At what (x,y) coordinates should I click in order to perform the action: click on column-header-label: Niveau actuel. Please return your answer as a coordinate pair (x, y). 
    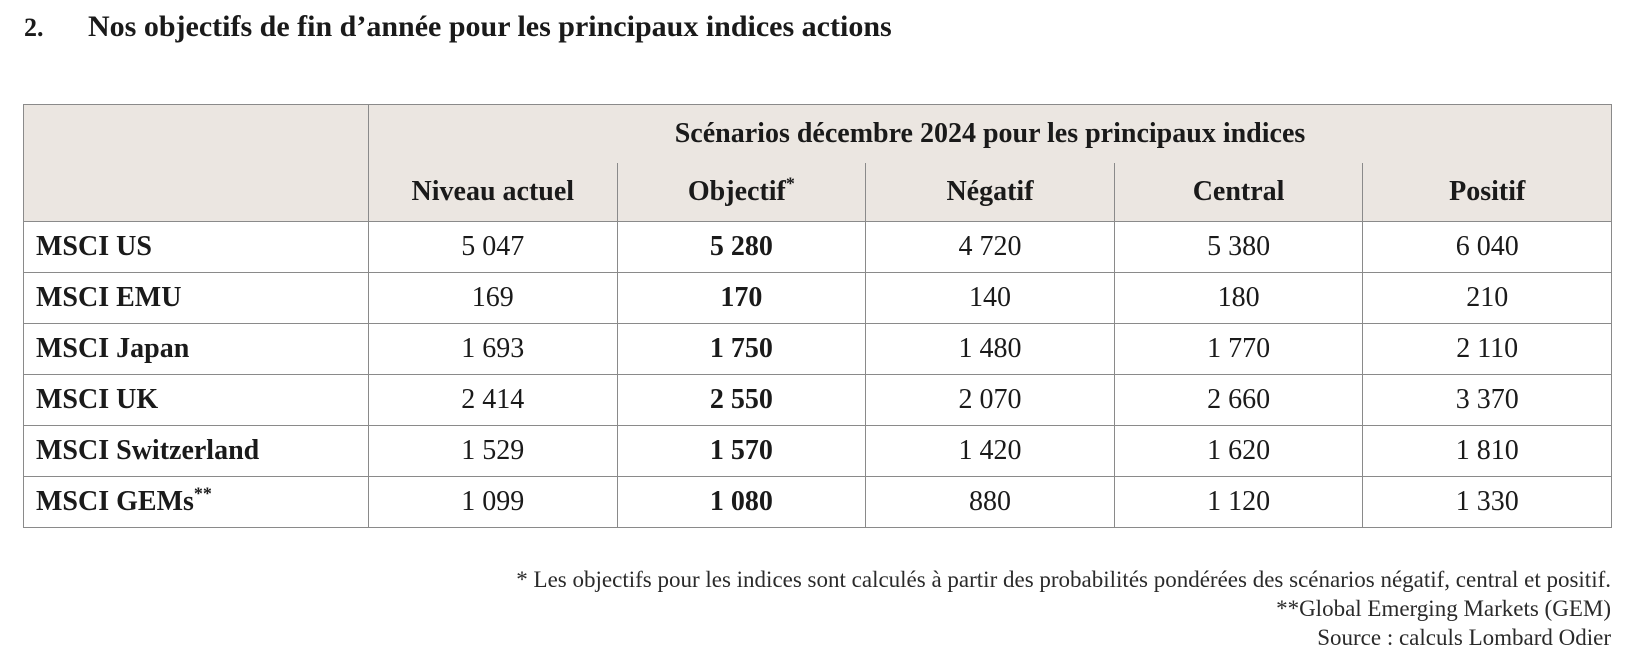
    Looking at the image, I should click on (493, 191).